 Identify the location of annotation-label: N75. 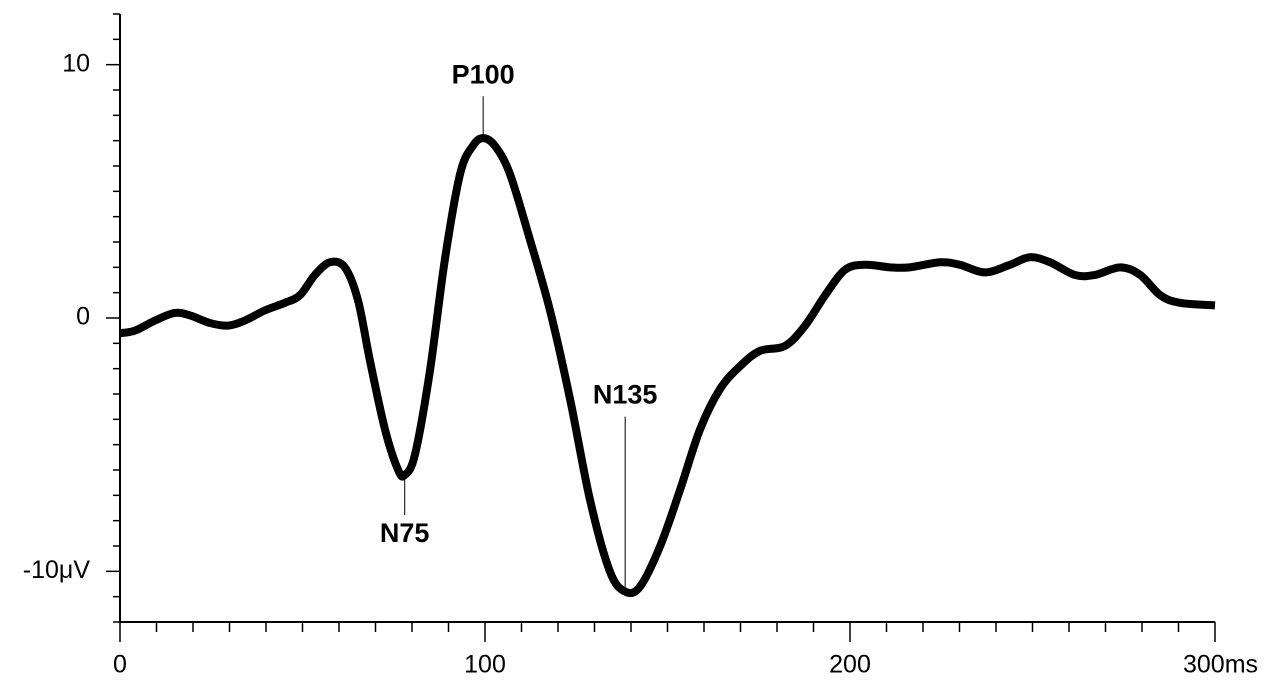
(405, 533).